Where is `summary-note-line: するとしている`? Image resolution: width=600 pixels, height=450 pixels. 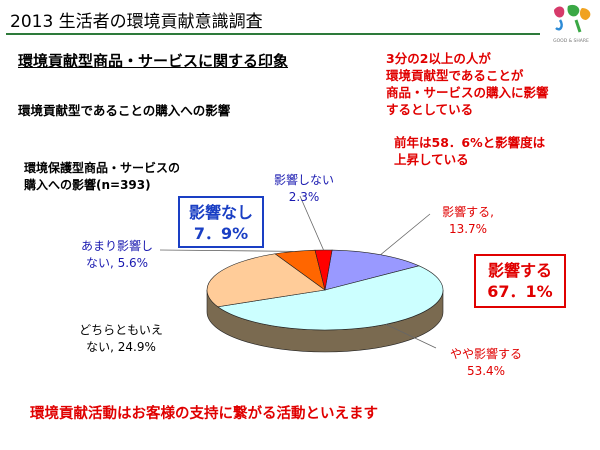
summary-note-line: するとしている is located at coordinates (430, 109).